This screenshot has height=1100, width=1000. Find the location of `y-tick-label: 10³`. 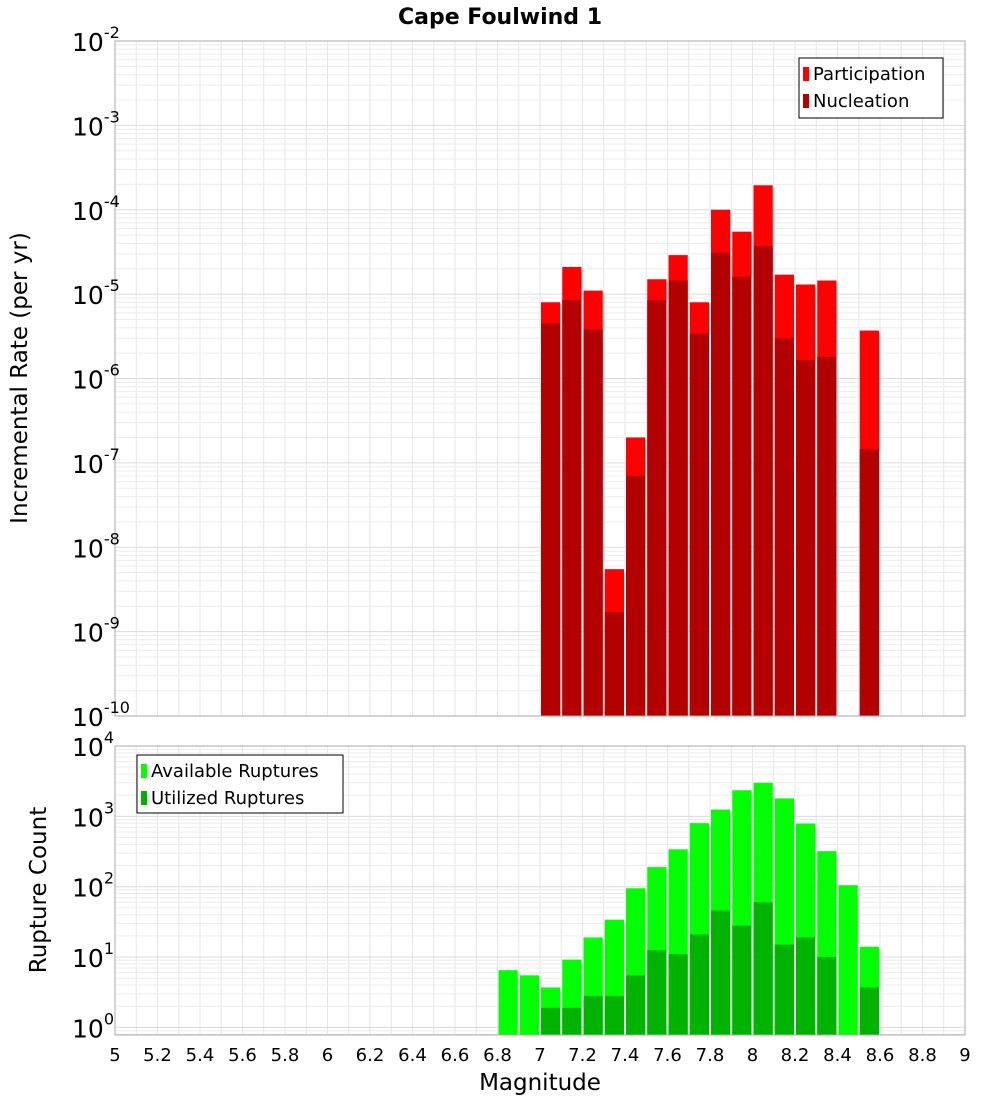

y-tick-label: 10³ is located at coordinates (93, 815).